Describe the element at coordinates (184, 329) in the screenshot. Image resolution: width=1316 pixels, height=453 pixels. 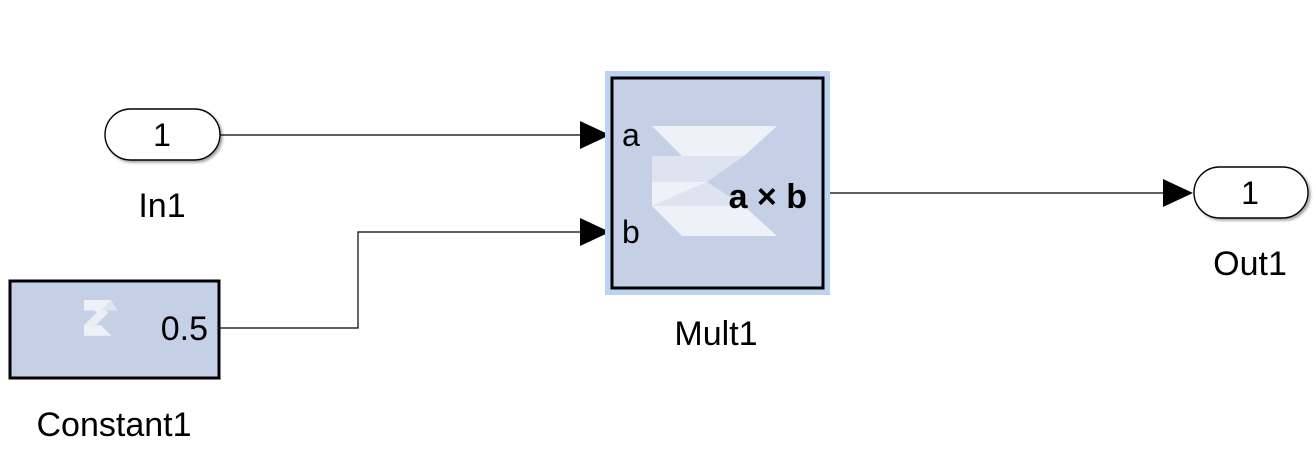
I see `constant-value: 0.5` at that location.